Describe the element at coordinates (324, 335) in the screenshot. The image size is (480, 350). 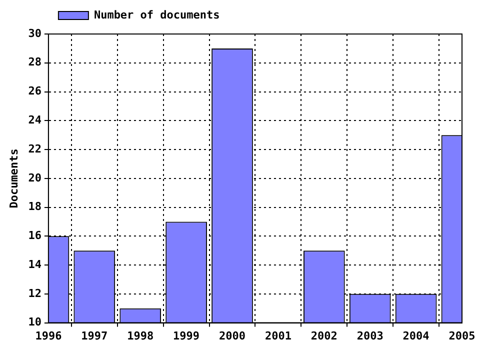
I see `x-tick-label: 2002` at that location.